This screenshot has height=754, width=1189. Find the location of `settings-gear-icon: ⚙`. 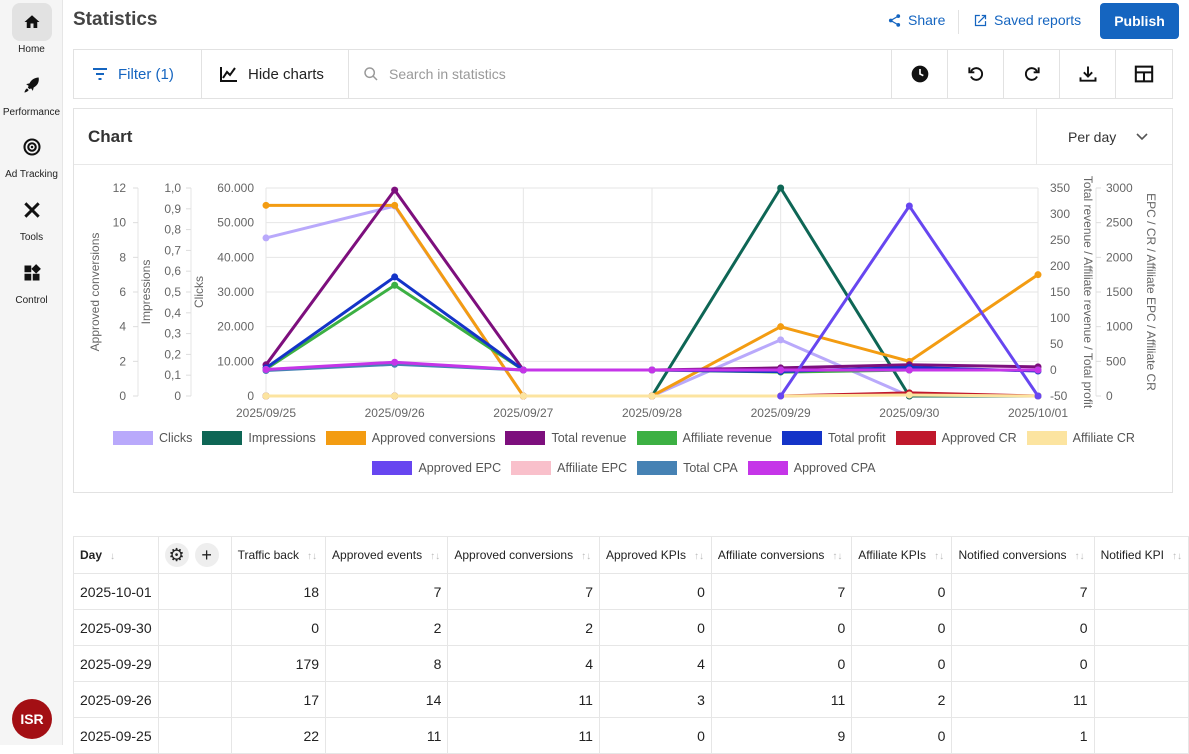

settings-gear-icon: ⚙ is located at coordinates (176, 555).